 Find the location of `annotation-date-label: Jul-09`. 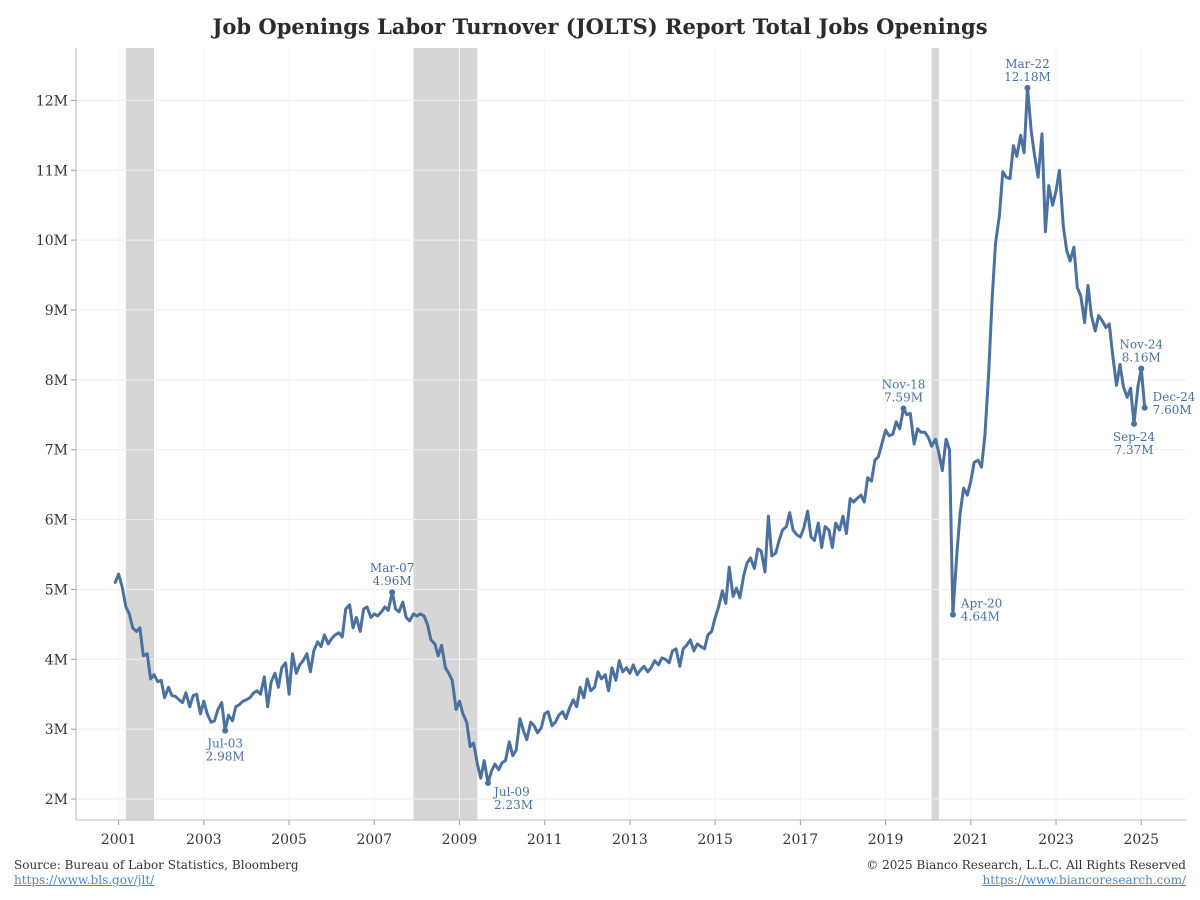

annotation-date-label: Jul-09 is located at coordinates (511, 792).